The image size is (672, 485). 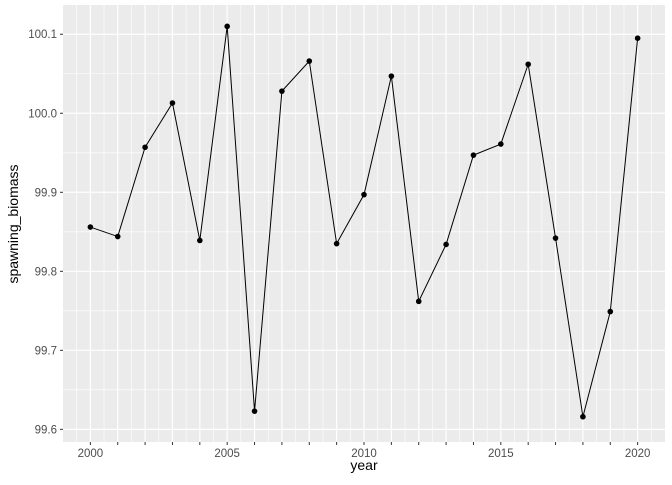 I want to click on y-tick-label: 99.8, so click(x=46, y=272).